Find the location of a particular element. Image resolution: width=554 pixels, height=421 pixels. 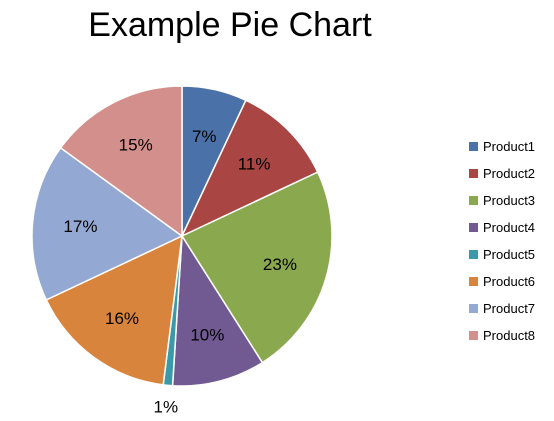

legend-item-product7: Product7 is located at coordinates (509, 308).